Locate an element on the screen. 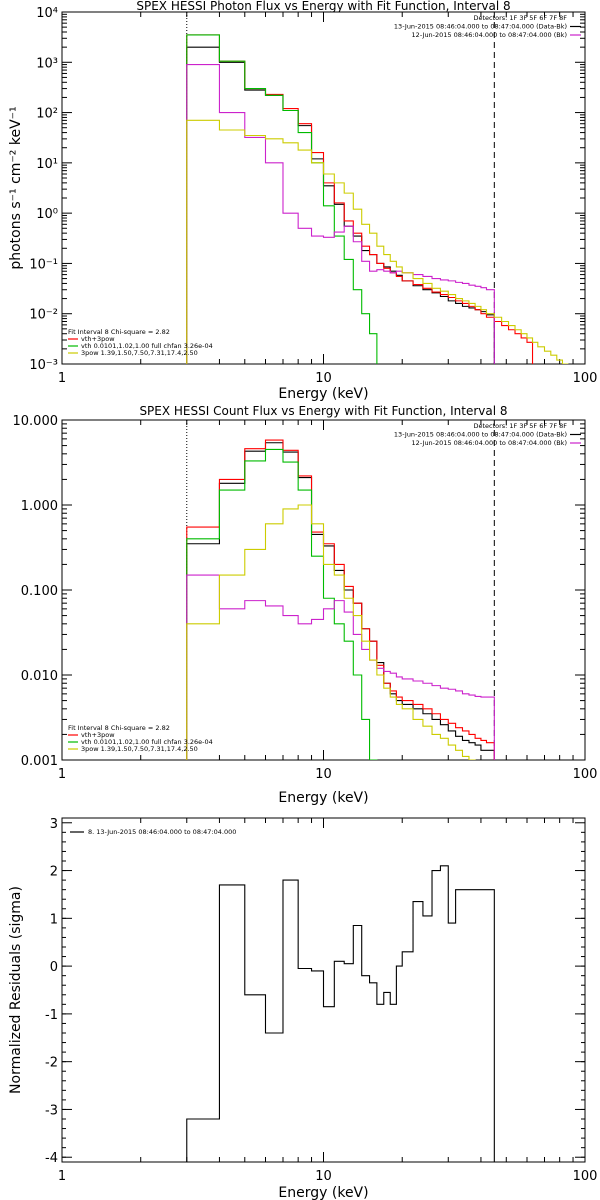 The width and height of the screenshot is (600, 1200). y-tick-label: 10⁻¹ is located at coordinates (43, 264).